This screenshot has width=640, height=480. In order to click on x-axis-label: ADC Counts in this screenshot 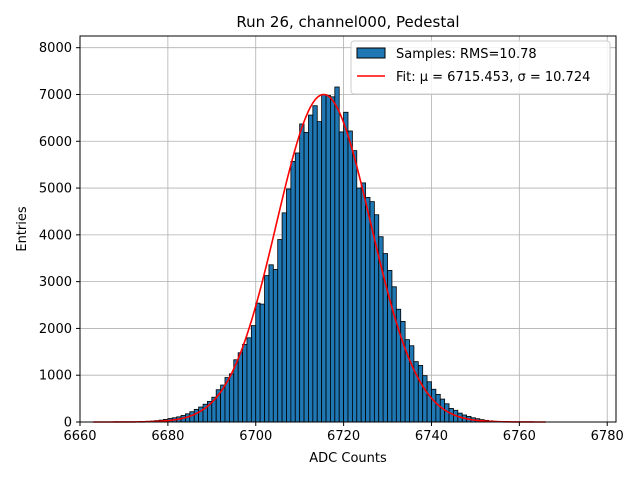, I will do `click(348, 458)`.